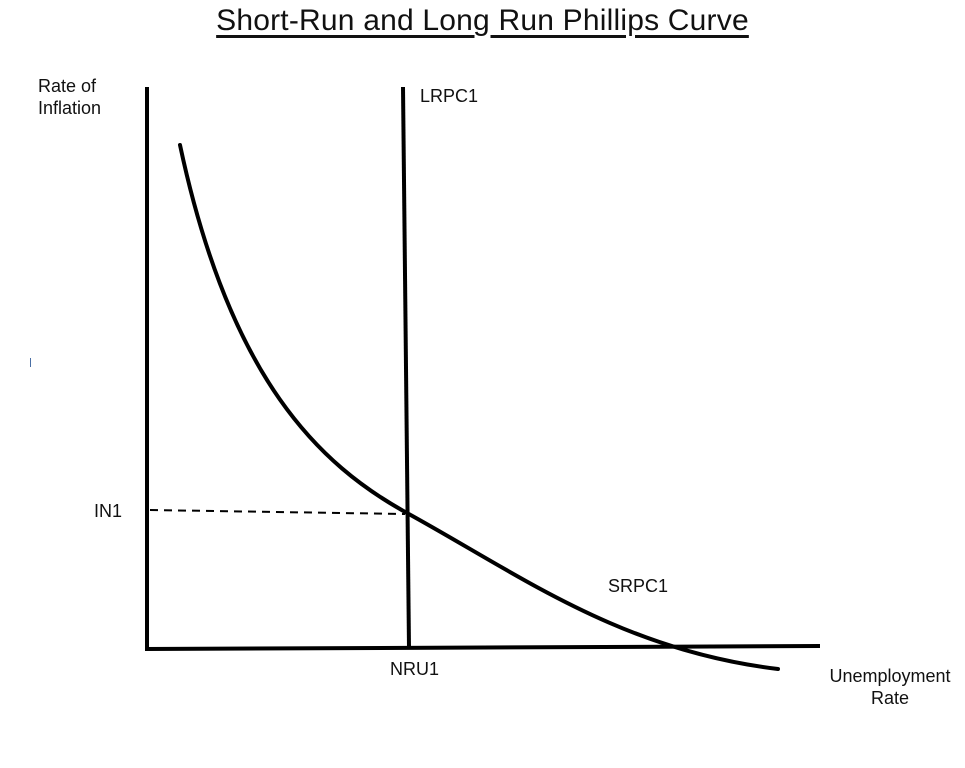 Image resolution: width=965 pixels, height=768 pixels. Describe the element at coordinates (30, 362) in the screenshot. I see `edge-tick-mark` at that location.